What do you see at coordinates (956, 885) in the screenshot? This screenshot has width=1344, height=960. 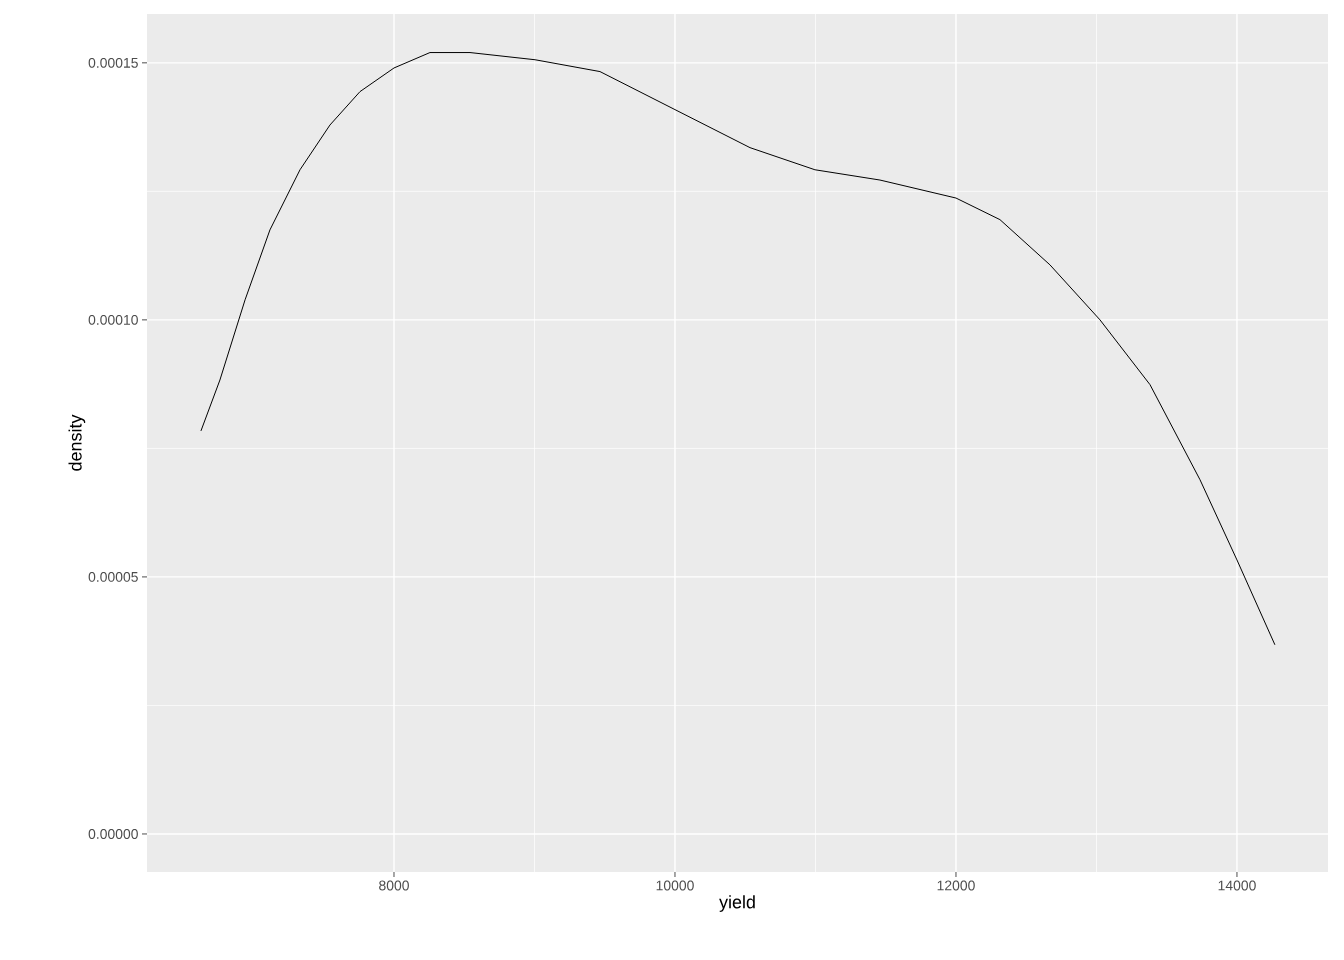 I see `x-tick-label: 12000` at bounding box center [956, 885].